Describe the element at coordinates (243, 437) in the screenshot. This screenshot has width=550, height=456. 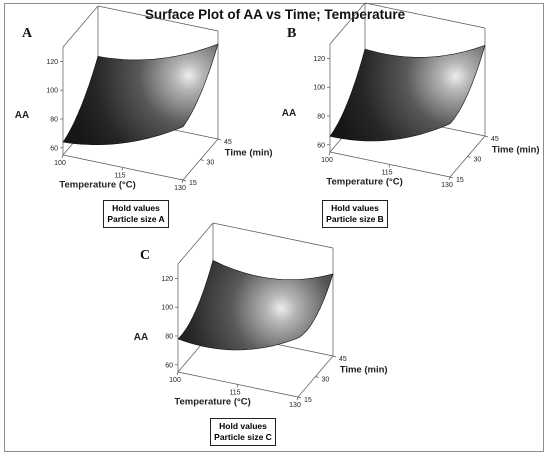
I see `hold-values-setting: Particle size C` at that location.